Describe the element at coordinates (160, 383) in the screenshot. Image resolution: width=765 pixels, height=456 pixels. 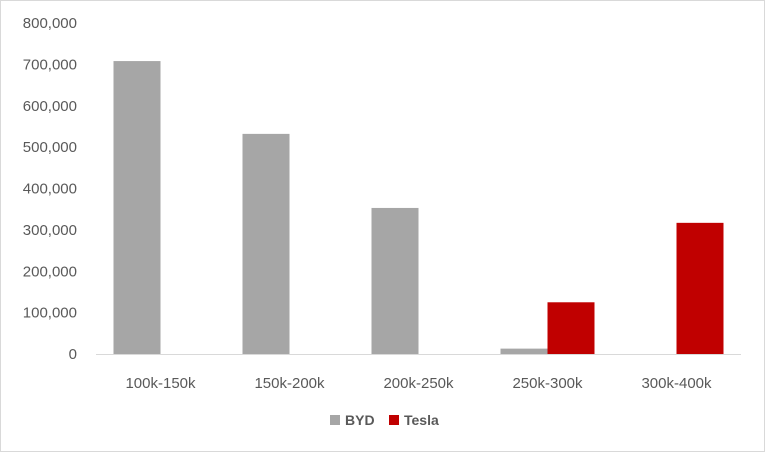
I see `x-tick-label: 100k-150k` at that location.